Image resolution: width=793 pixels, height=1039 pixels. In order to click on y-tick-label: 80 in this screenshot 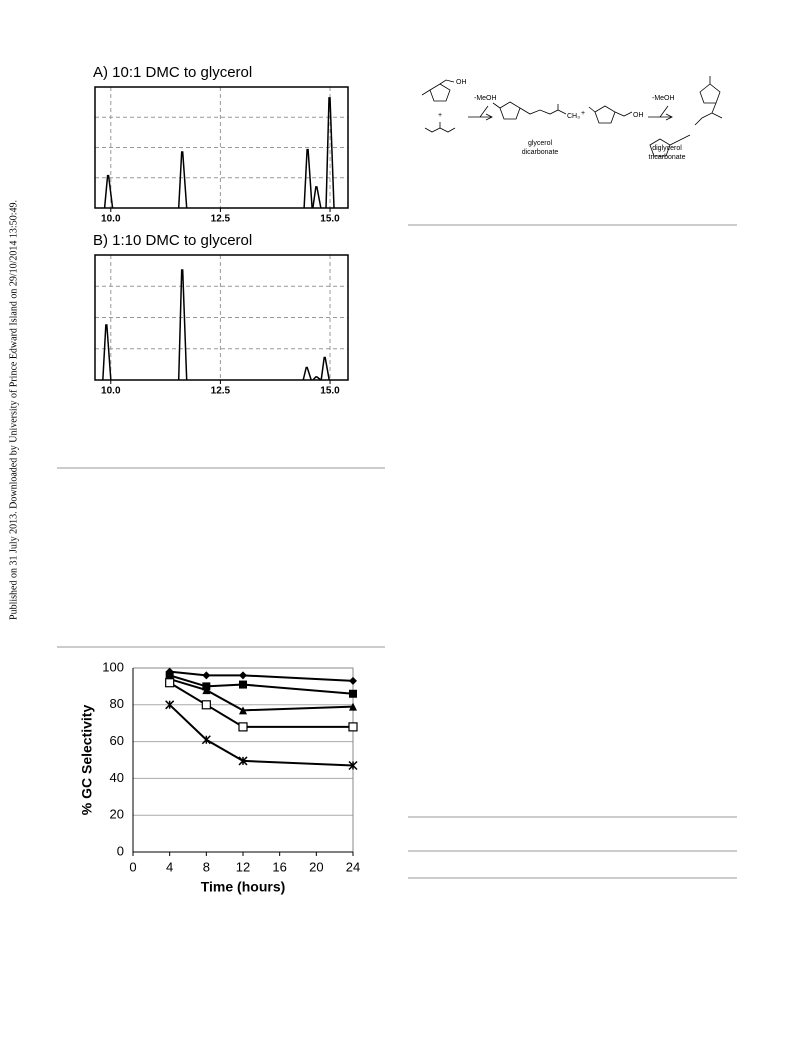, I will do `click(117, 703)`.